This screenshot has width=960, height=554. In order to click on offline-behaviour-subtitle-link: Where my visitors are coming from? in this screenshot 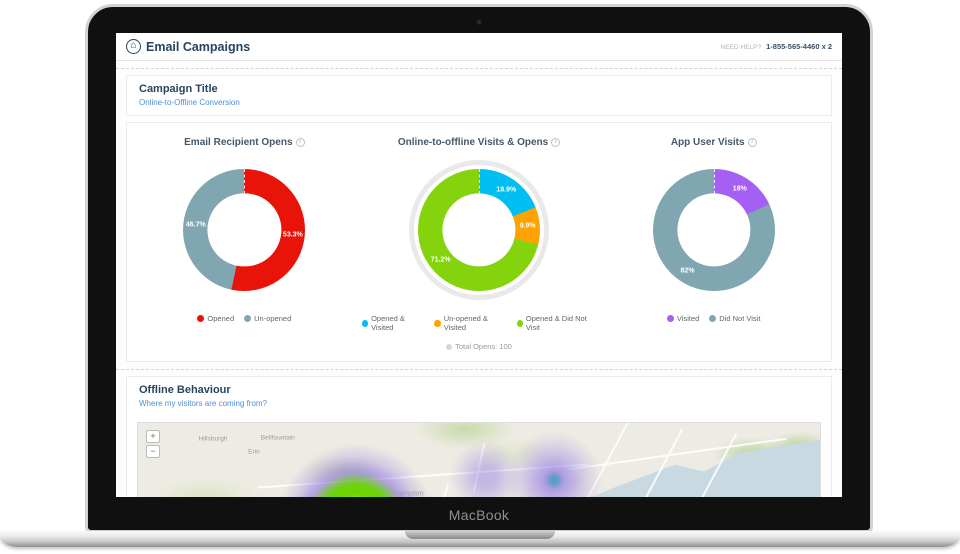, I will do `click(203, 403)`.